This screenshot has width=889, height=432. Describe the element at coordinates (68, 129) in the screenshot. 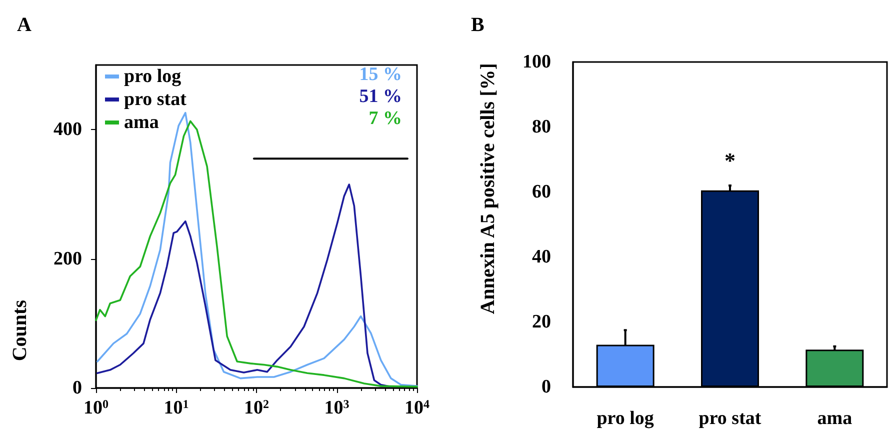

I see `y-tick-label: 400` at that location.